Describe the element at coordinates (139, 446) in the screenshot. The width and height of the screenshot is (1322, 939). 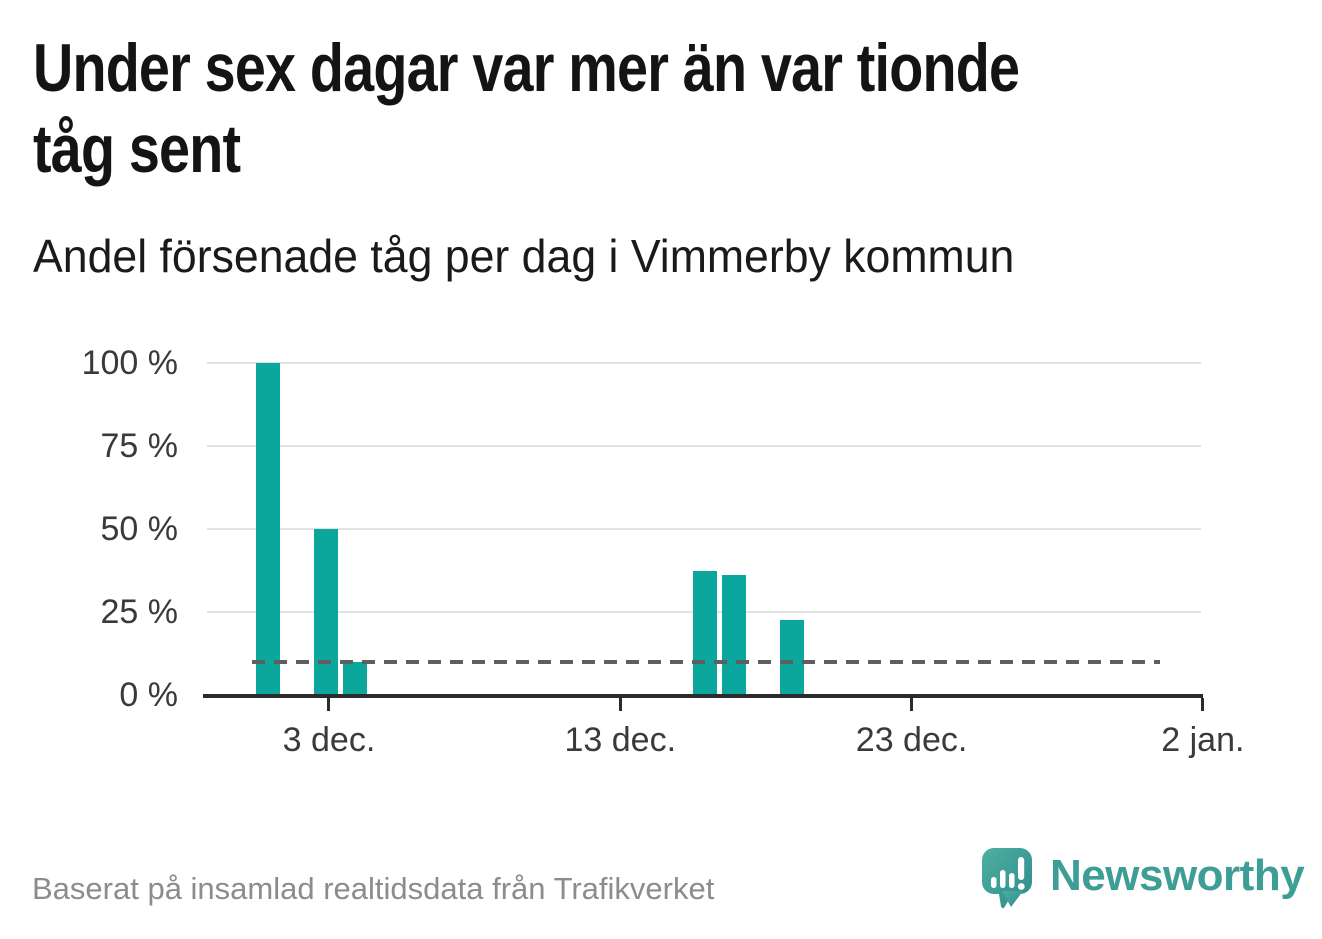
I see `y-axis-label: 75 %` at that location.